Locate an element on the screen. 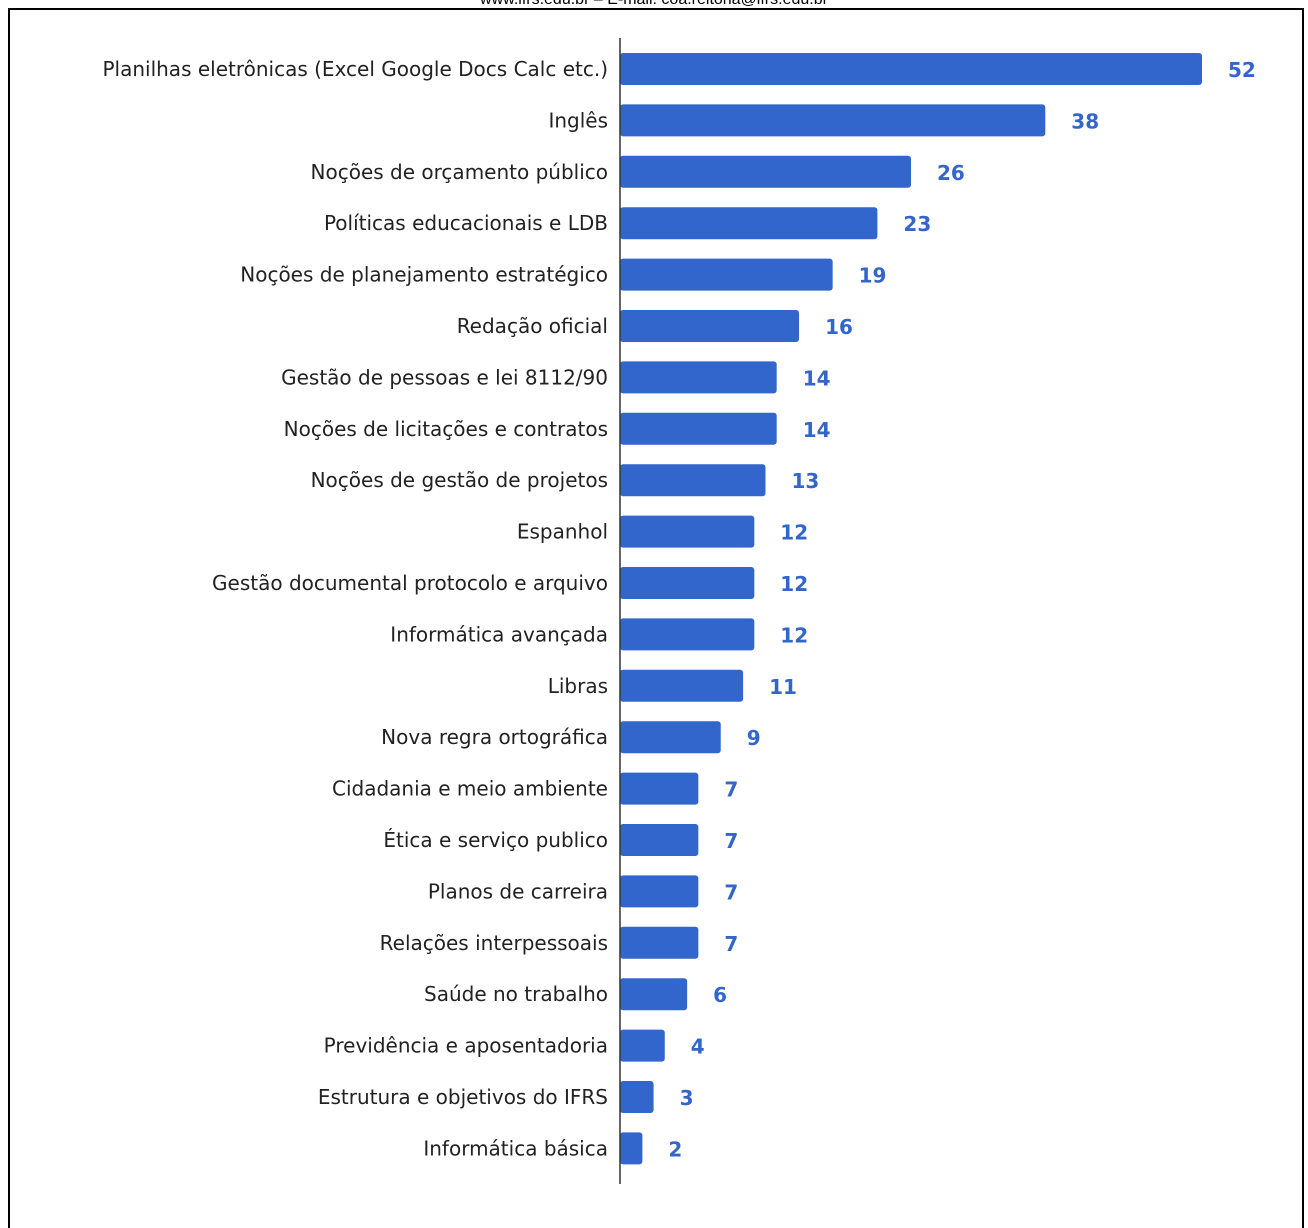 The image size is (1308, 1228). category-label-4: Noções de planejamento estratégico is located at coordinates (424, 275).